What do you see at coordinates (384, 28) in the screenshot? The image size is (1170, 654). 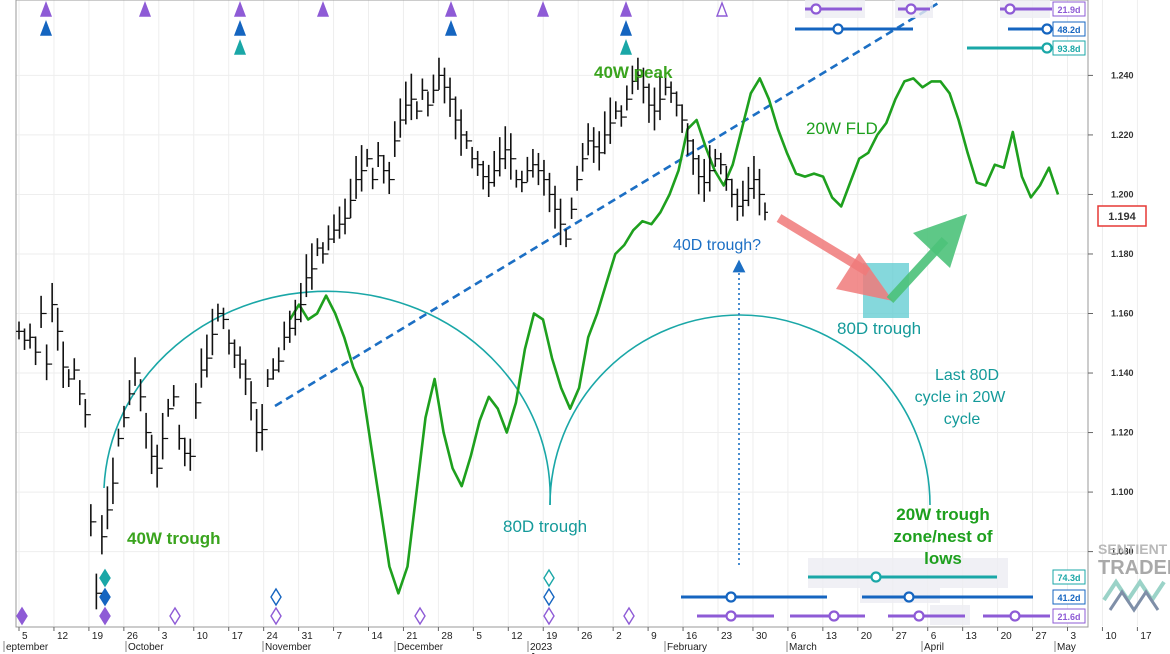 I see `top-cycle-markers` at bounding box center [384, 28].